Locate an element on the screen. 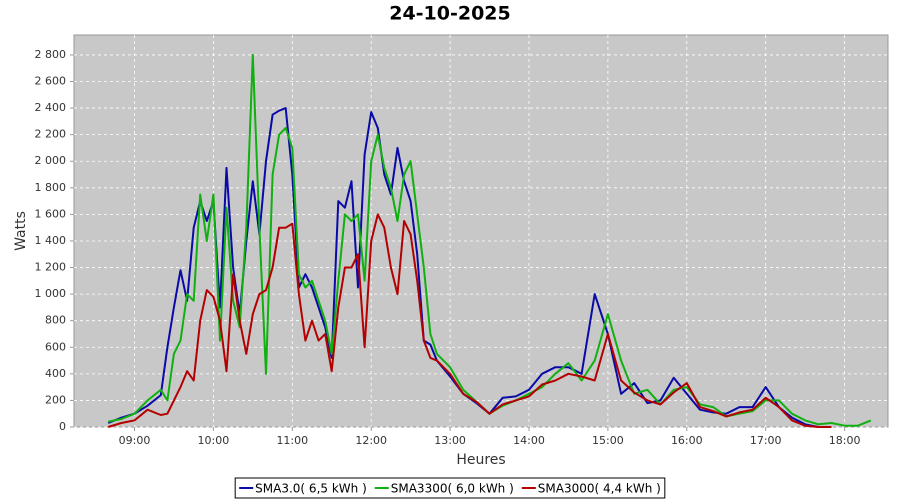 This screenshot has width=900, height=504. x-tick-label: 15:00 is located at coordinates (608, 440).